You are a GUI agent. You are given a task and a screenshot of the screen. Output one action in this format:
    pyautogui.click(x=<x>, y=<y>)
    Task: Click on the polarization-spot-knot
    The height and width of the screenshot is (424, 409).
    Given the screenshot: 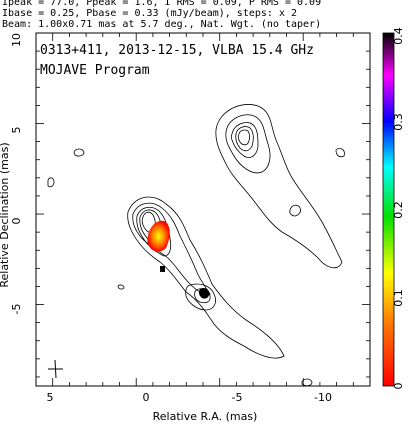 What is the action you would take?
    pyautogui.click(x=204, y=293)
    